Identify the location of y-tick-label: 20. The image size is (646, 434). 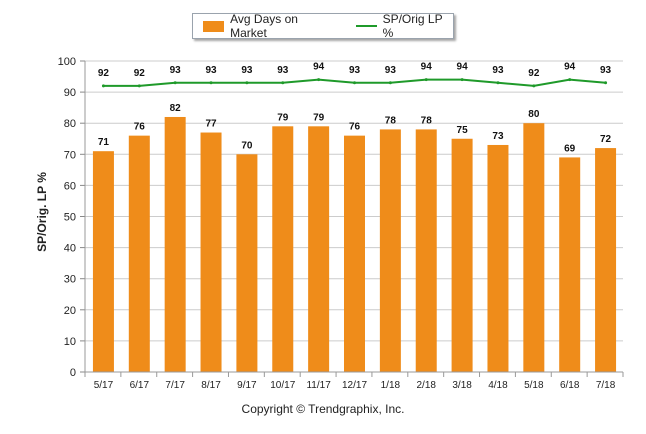
(70, 311).